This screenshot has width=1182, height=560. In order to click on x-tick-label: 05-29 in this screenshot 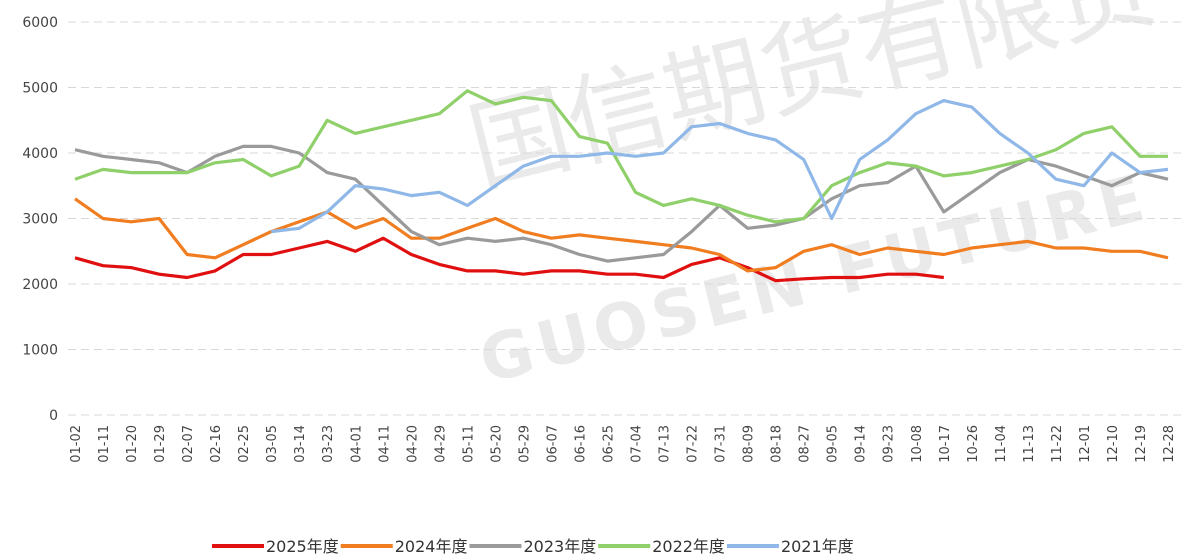, I will do `click(524, 444)`.